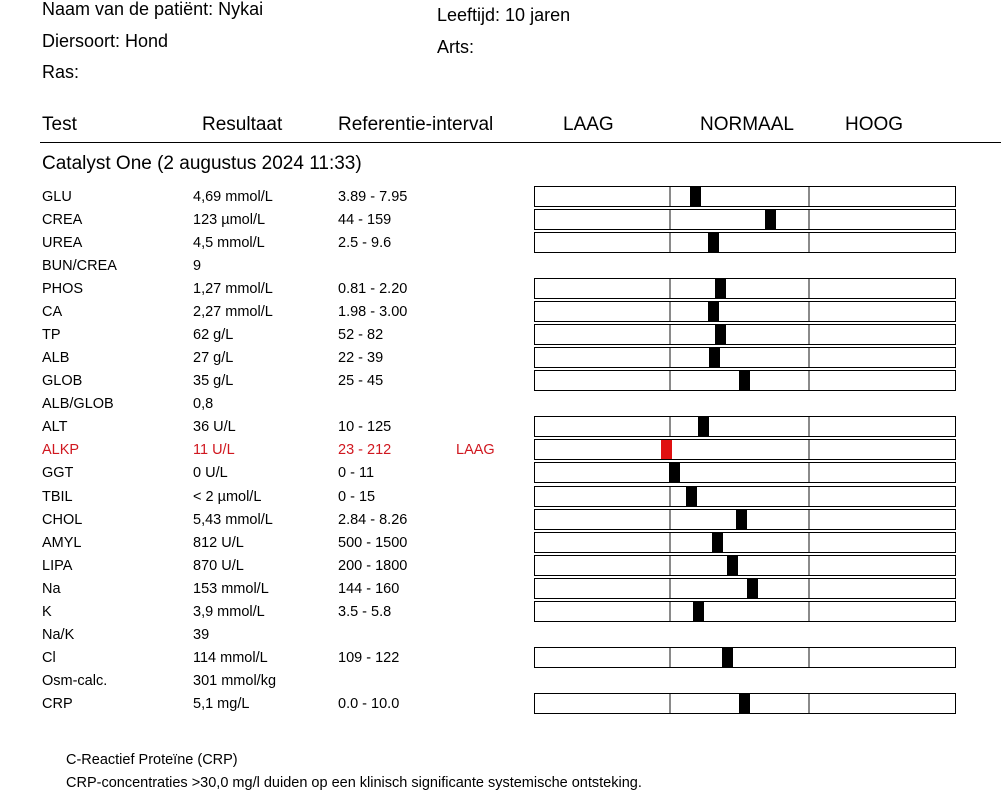 Image resolution: width=1001 pixels, height=800 pixels. I want to click on test-name: Cl, so click(49, 657).